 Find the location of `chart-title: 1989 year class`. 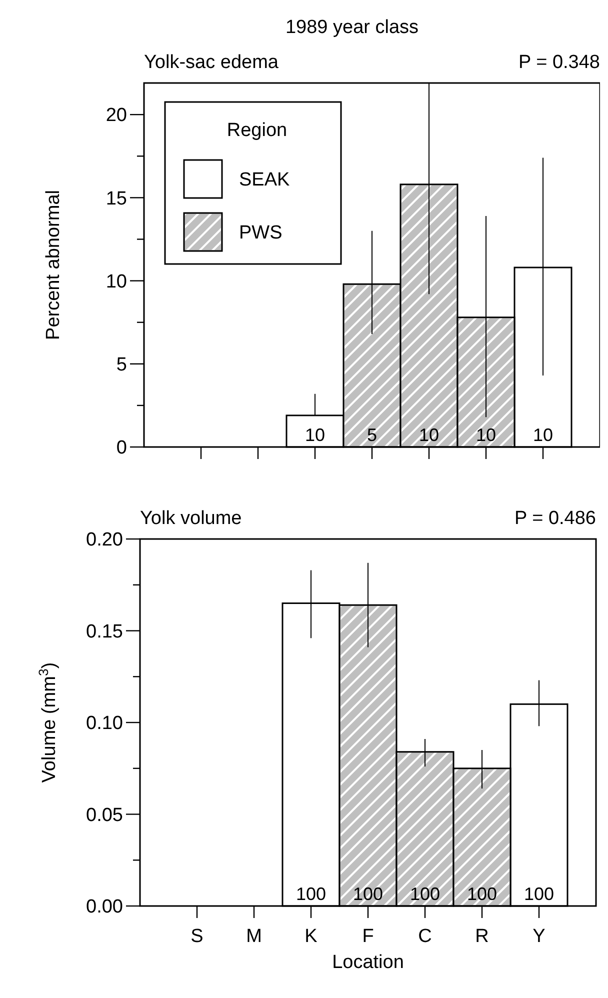

chart-title: 1989 year class is located at coordinates (352, 27).